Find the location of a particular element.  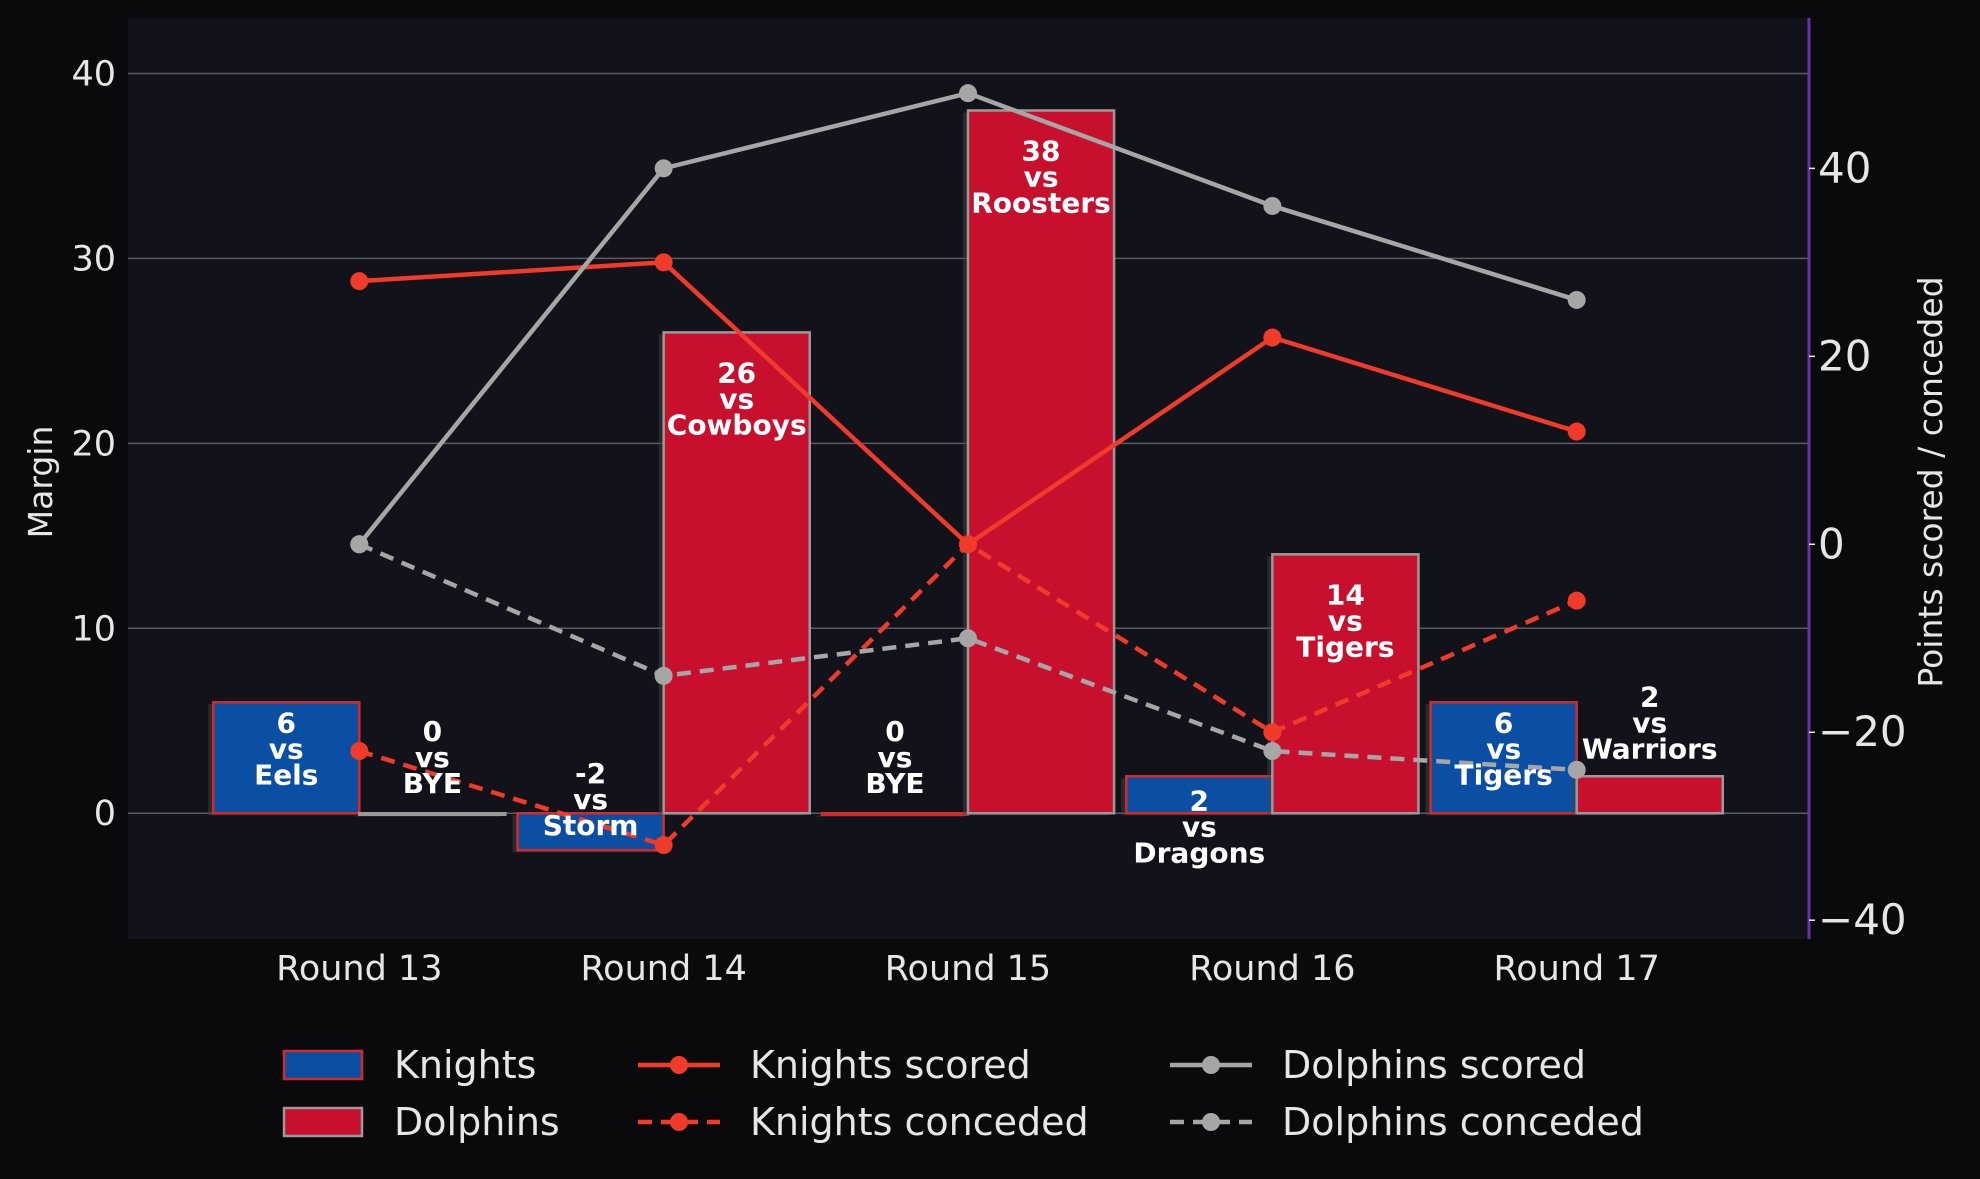

y2-tick-label: 0 is located at coordinates (1831, 543).